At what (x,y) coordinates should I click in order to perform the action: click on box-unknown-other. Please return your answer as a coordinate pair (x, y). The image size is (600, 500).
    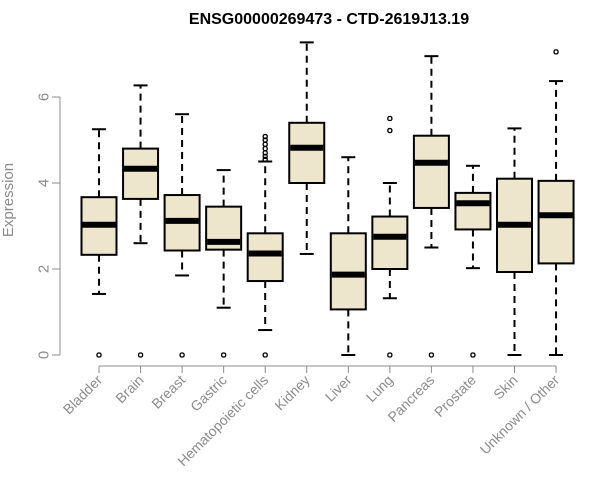
    Looking at the image, I should click on (556, 202).